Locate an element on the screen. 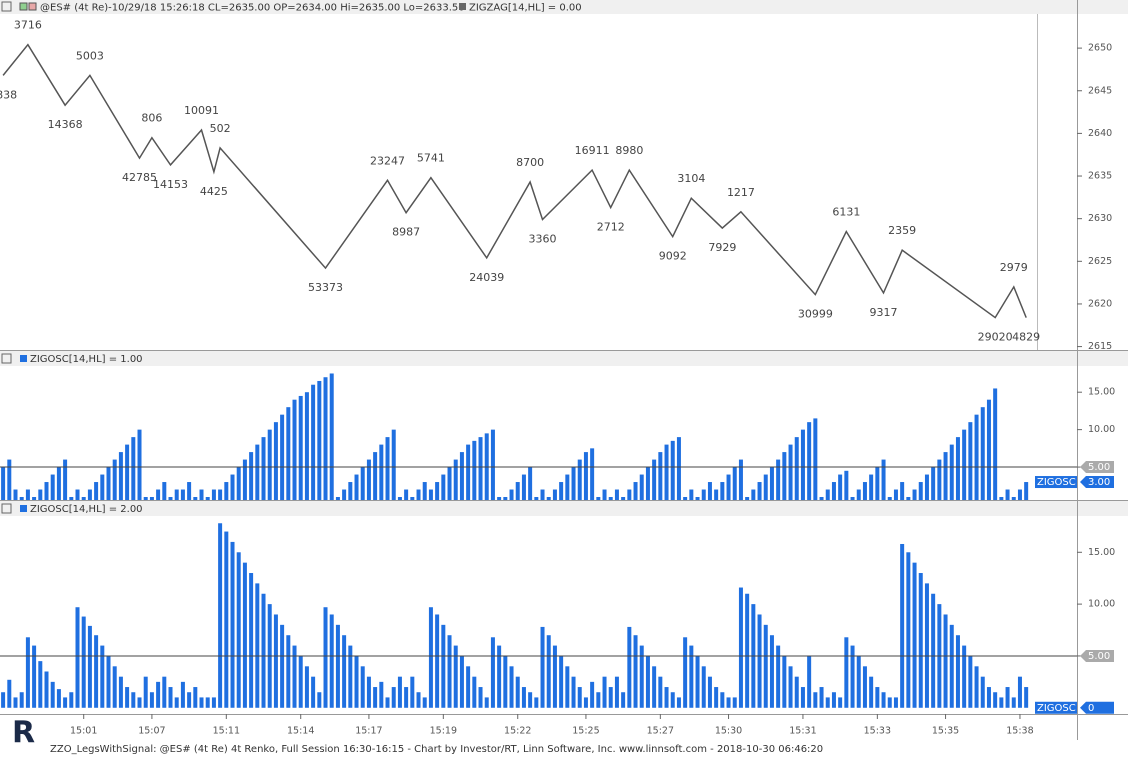 The height and width of the screenshot is (757, 1128). value-tag-label: 0 is located at coordinates (1091, 708).